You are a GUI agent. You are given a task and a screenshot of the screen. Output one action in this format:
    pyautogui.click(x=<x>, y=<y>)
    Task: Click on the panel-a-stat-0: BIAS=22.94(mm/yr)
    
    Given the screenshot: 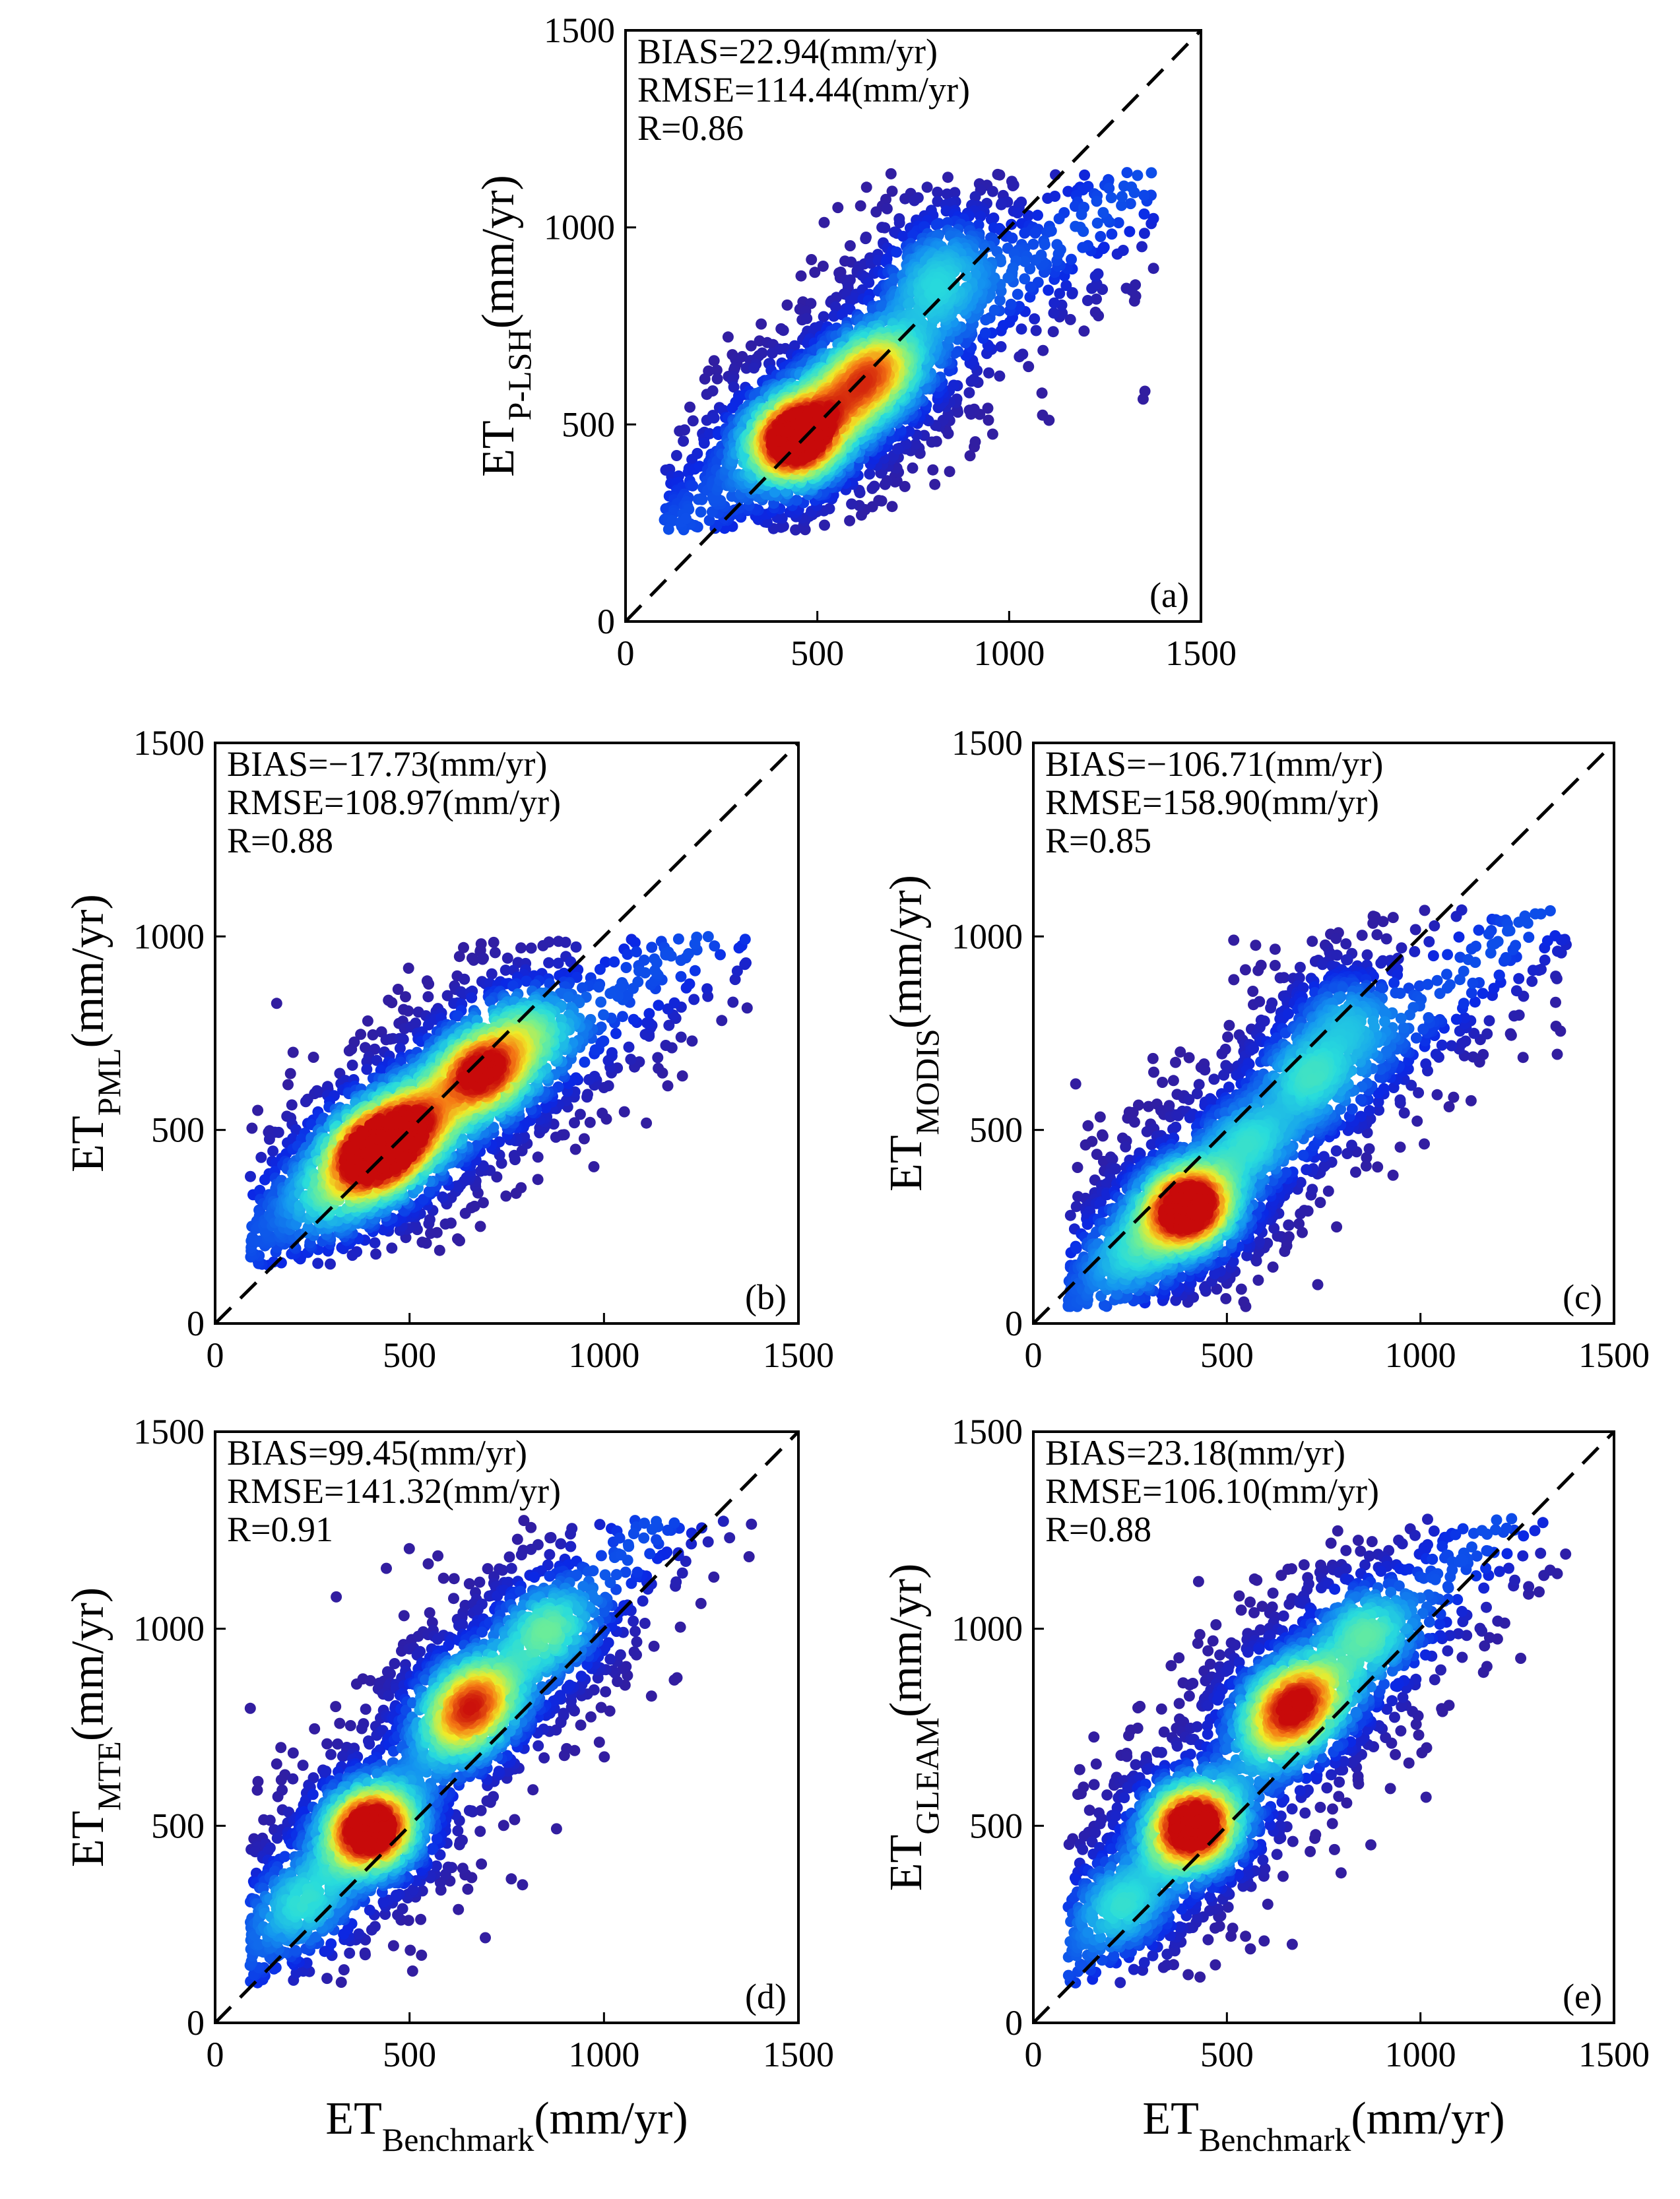 What is the action you would take?
    pyautogui.click(x=787, y=51)
    